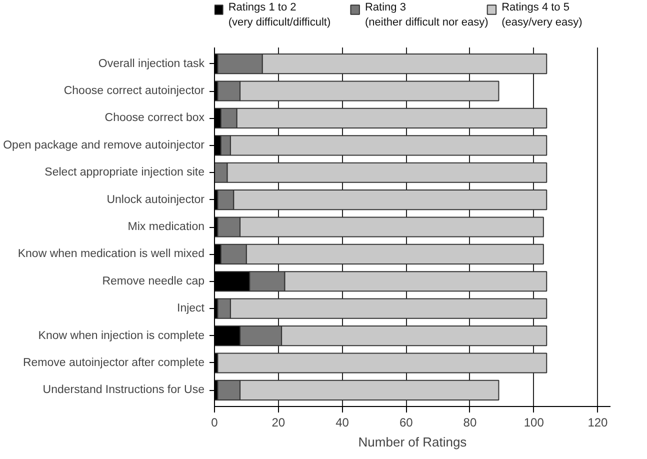 Image resolution: width=647 pixels, height=459 pixels. Describe the element at coordinates (134, 91) in the screenshot. I see `y-tick-label: Choose correct autoinjector` at that location.